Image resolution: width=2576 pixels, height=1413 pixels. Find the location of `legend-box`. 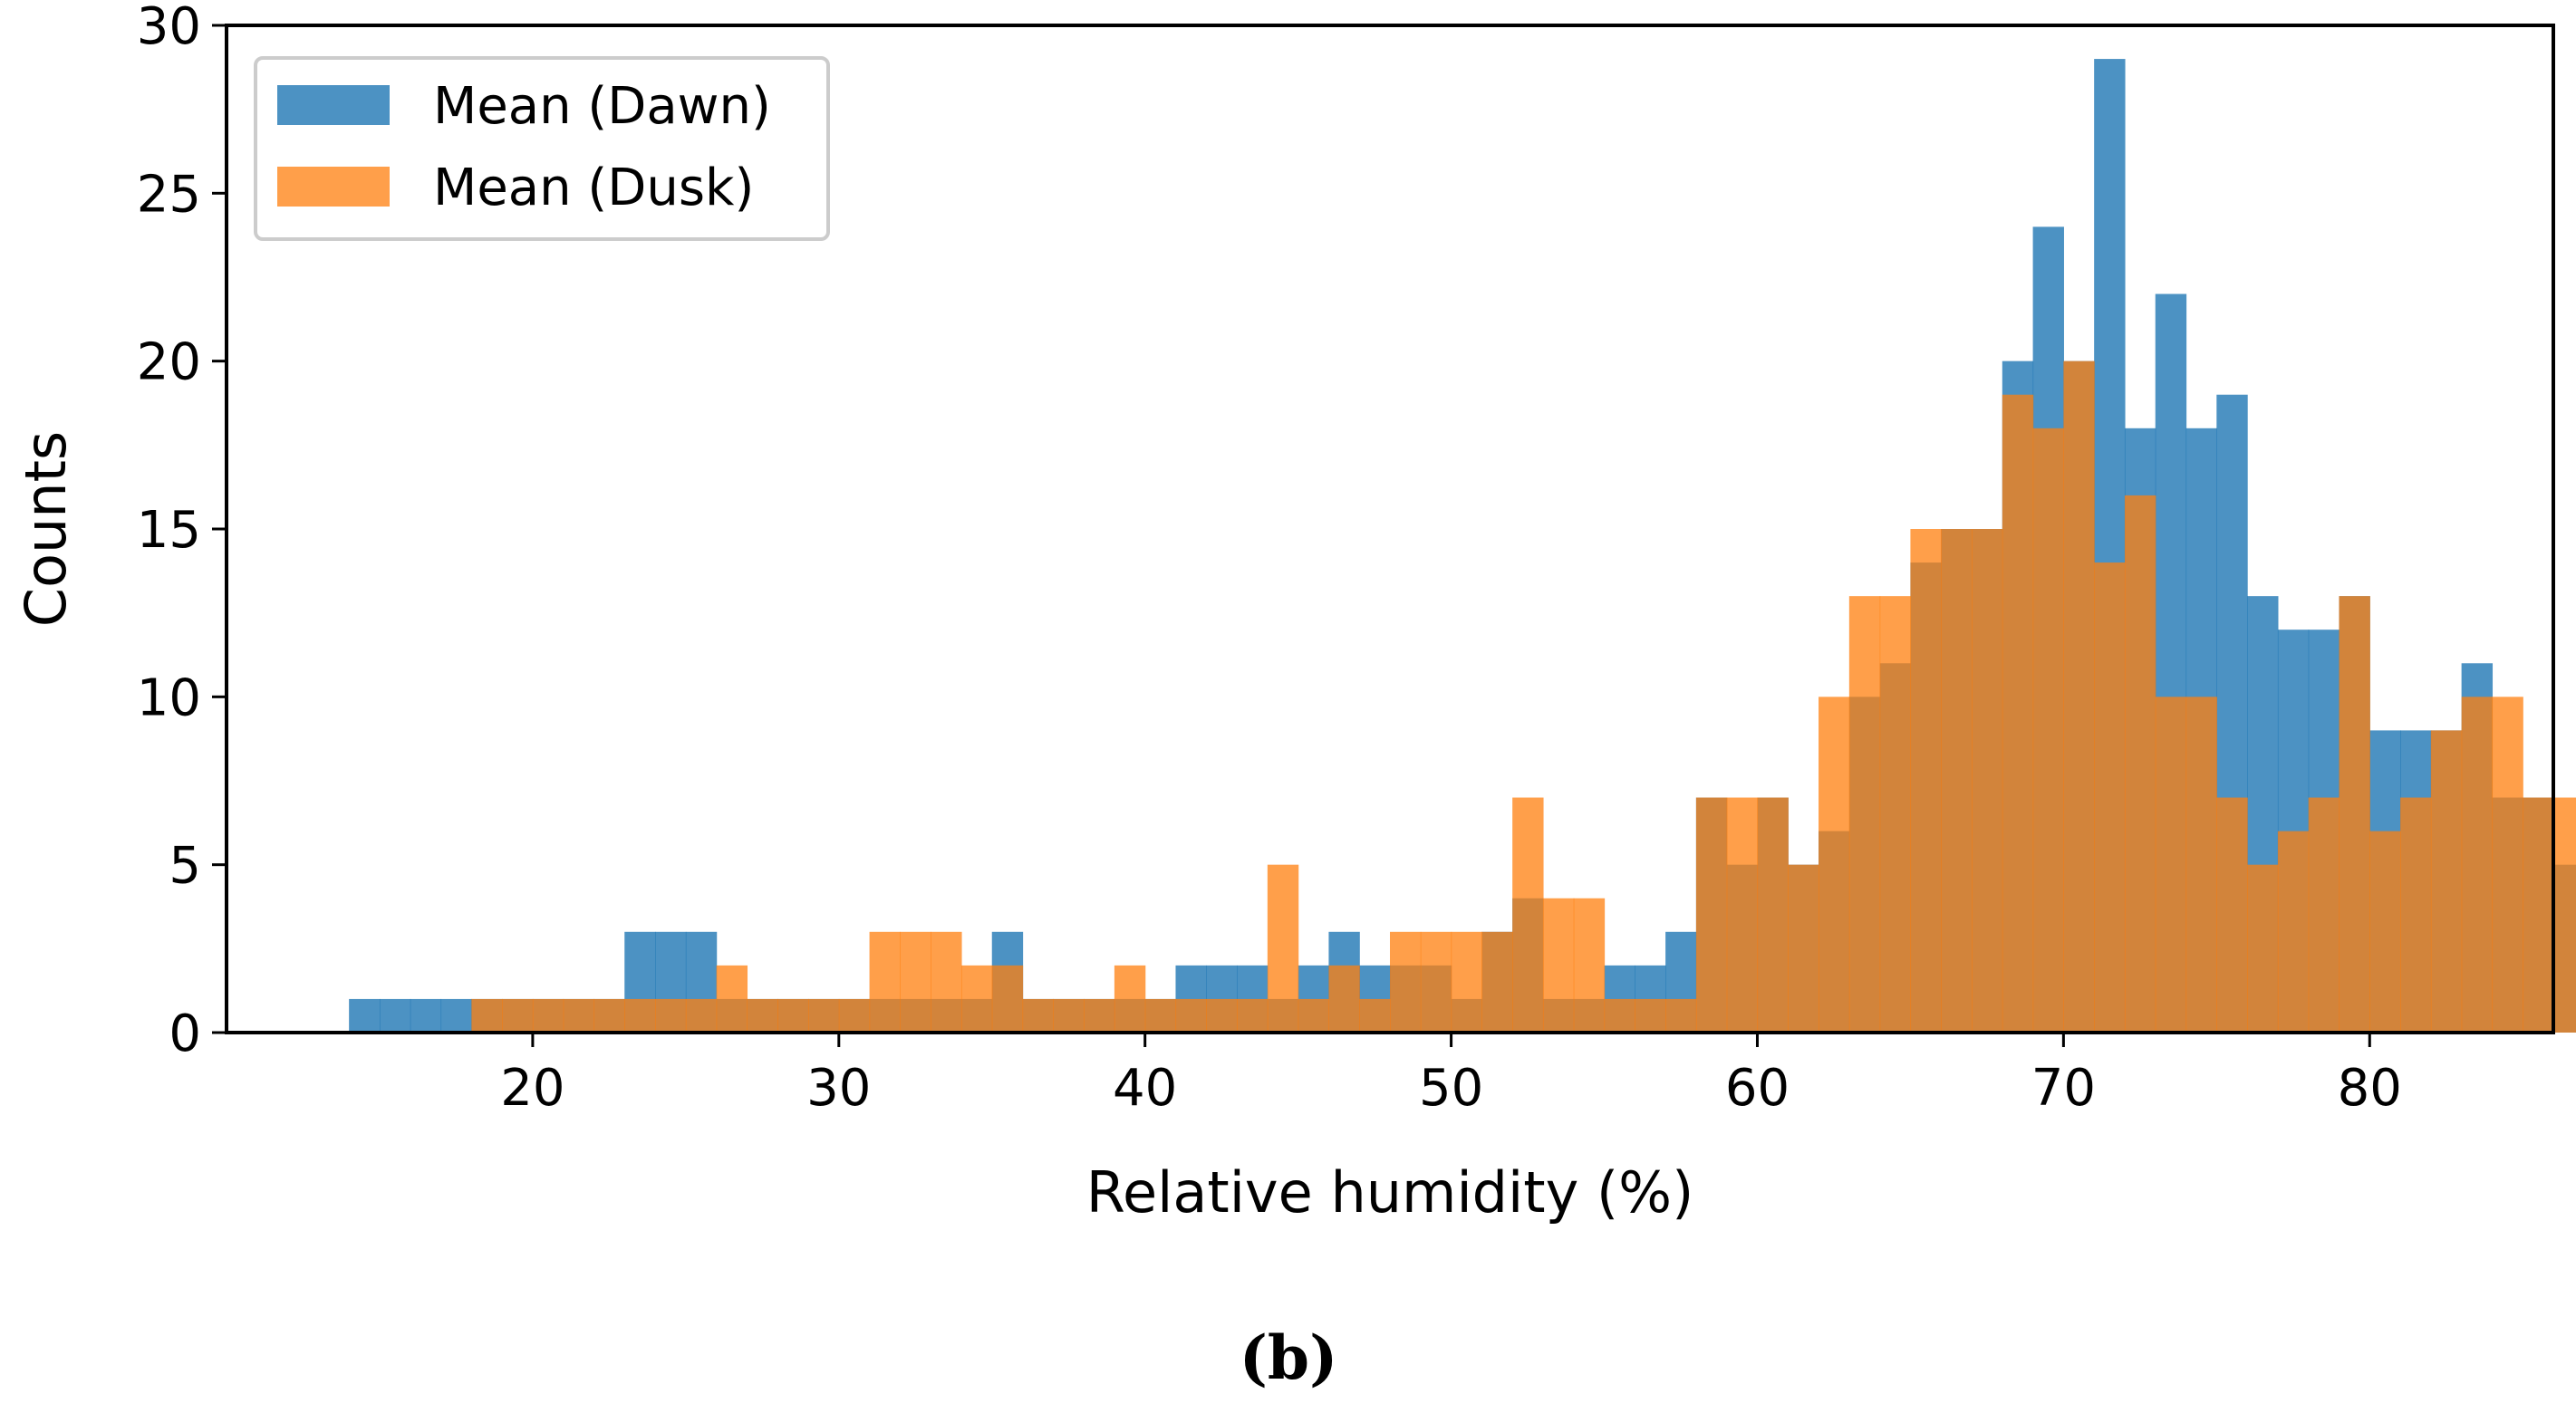

legend-box is located at coordinates (542, 148).